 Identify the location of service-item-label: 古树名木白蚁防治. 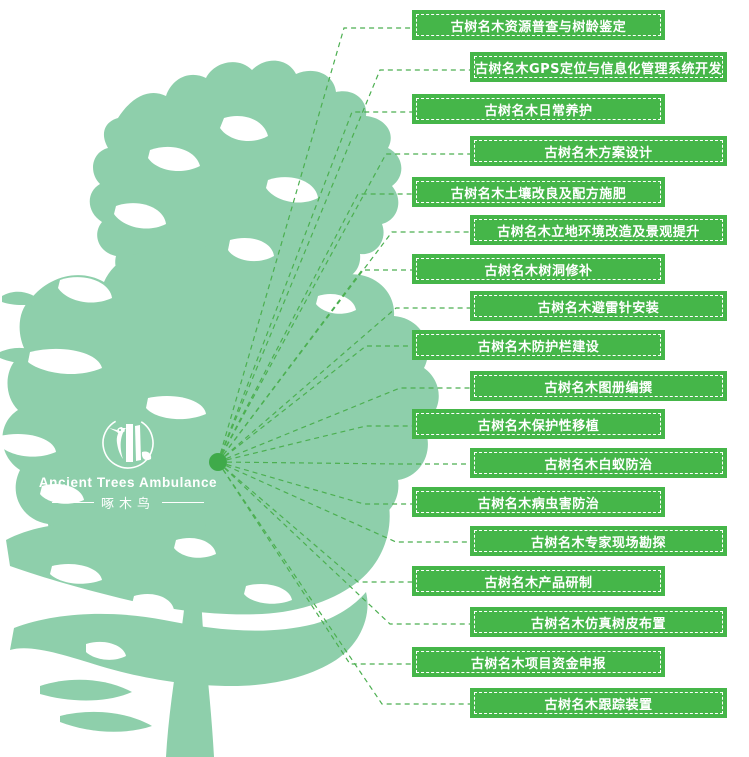
(598, 465).